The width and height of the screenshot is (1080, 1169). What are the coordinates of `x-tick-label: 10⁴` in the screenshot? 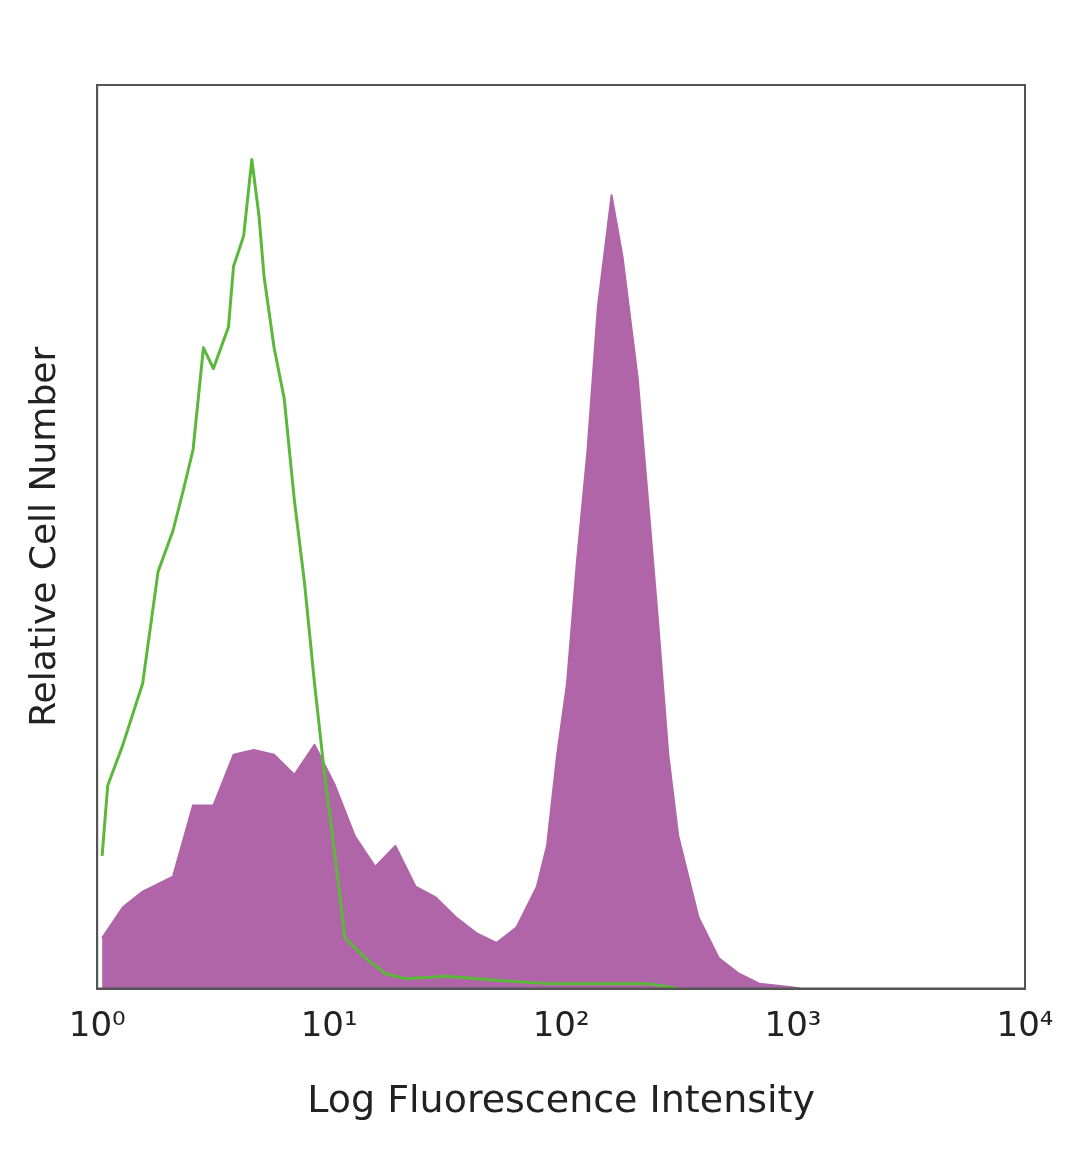 It's located at (1025, 1023).